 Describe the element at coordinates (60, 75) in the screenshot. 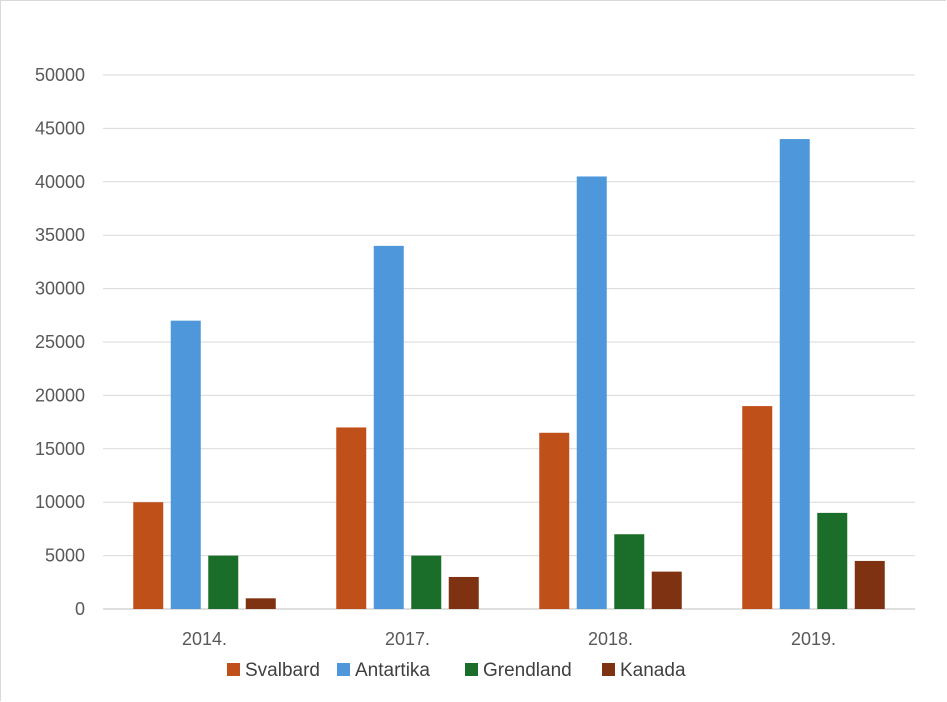

I see `y-tick-label: 50000` at that location.